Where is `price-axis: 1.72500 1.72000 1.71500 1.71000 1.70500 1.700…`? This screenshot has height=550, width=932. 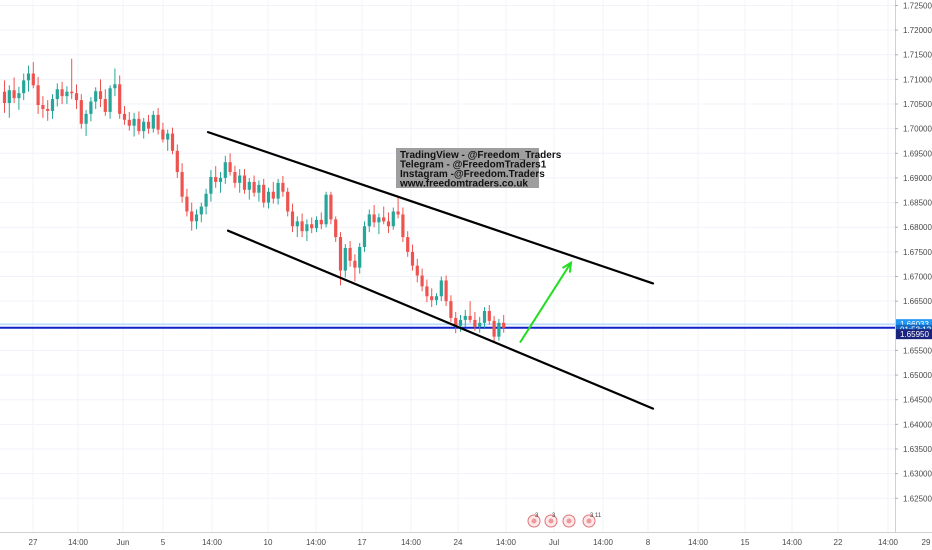 price-axis: 1.72500 1.72000 1.71500 1.71000 1.70500 1.700… is located at coordinates (913, 252).